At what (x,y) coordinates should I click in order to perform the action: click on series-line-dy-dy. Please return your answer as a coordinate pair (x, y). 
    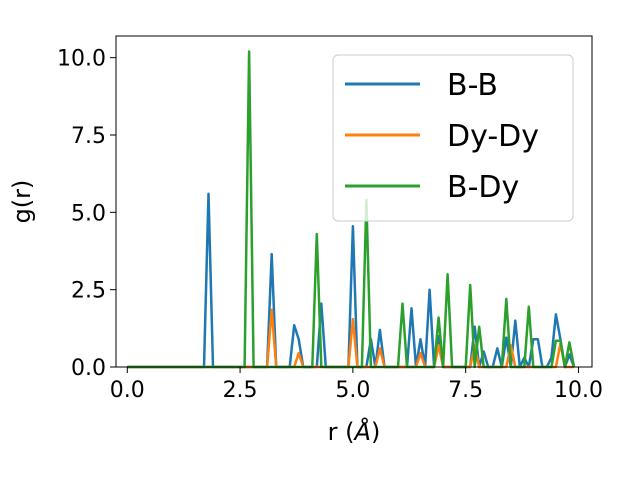
    Looking at the image, I should click on (350, 338).